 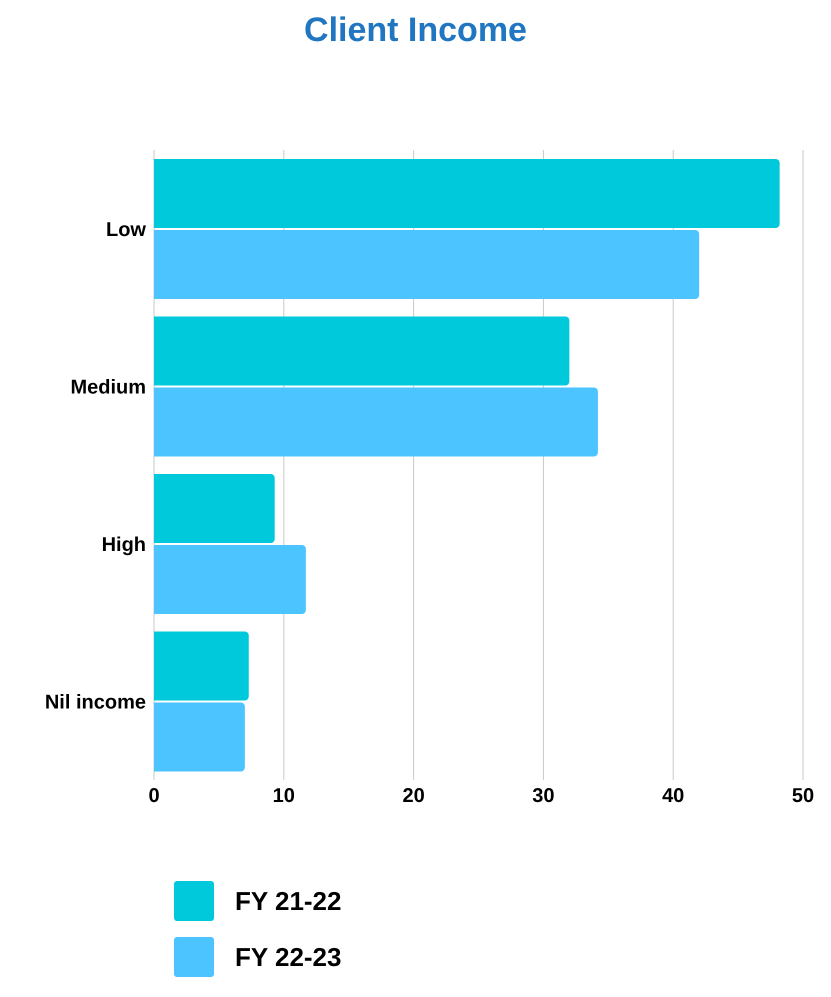 I want to click on y-tick-label: Medium, so click(x=108, y=387).